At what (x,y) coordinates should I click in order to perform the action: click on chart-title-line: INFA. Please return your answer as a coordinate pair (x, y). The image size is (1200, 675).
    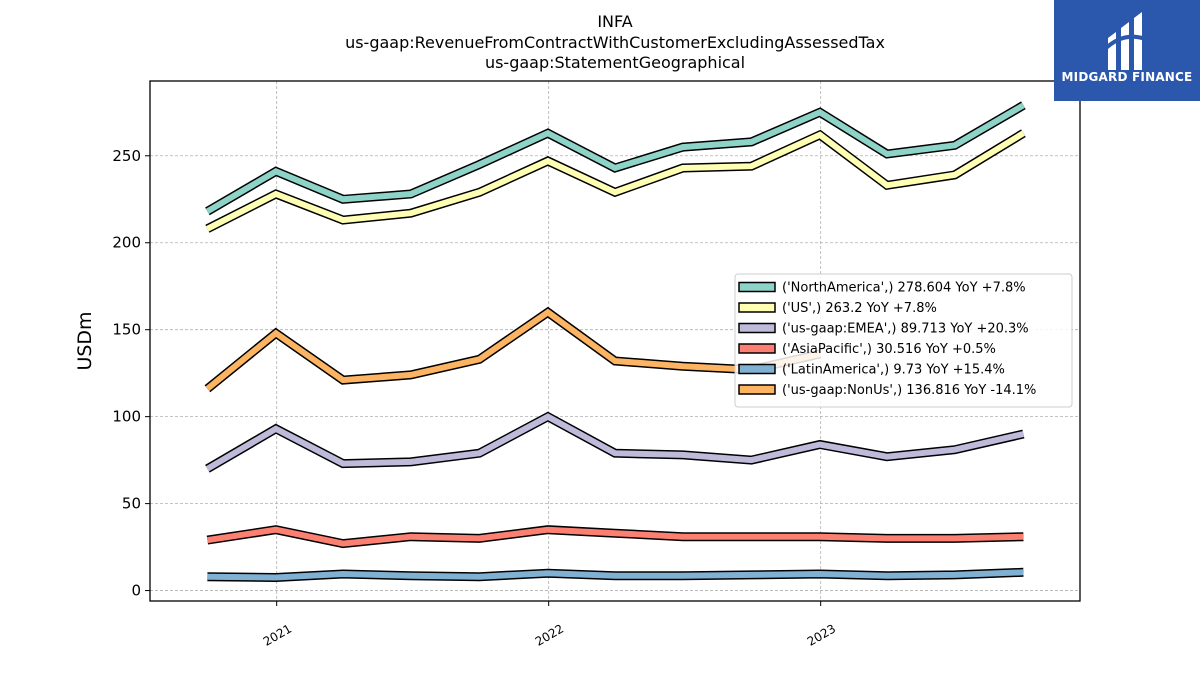
    Looking at the image, I should click on (614, 21).